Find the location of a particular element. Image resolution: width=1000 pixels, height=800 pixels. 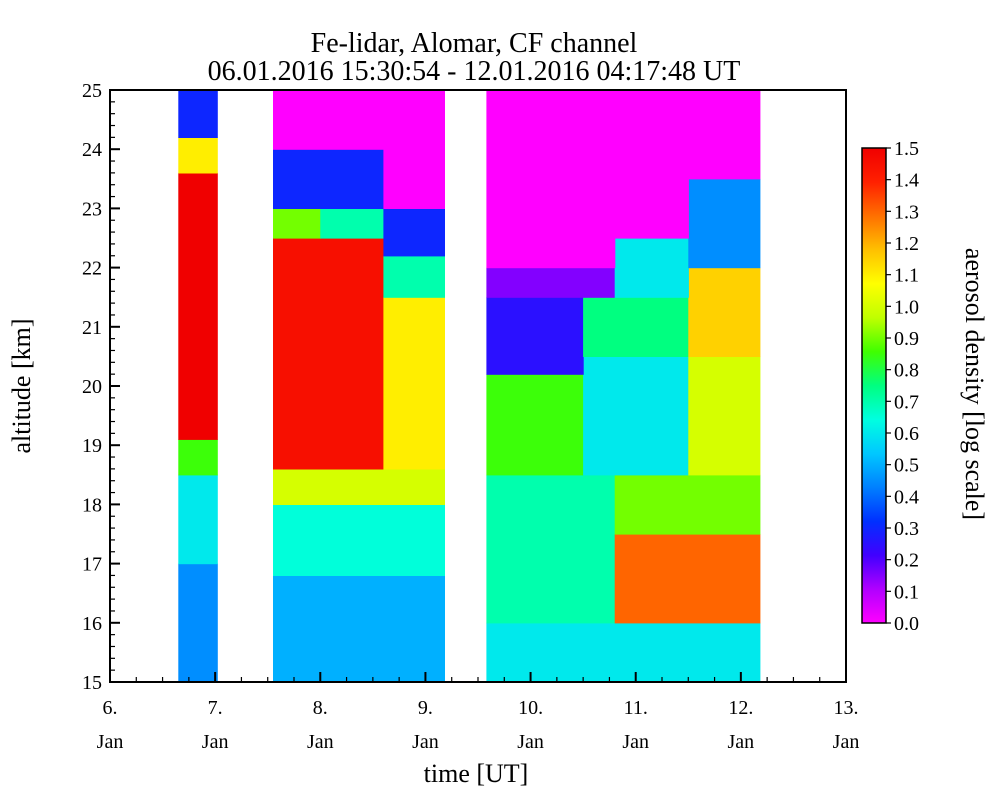

x-tick-label: 7. is located at coordinates (215, 708).